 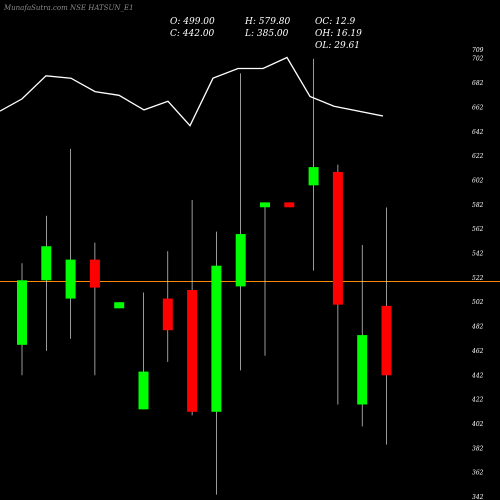 I want to click on y-tick-label: 422, so click(x=477, y=400).